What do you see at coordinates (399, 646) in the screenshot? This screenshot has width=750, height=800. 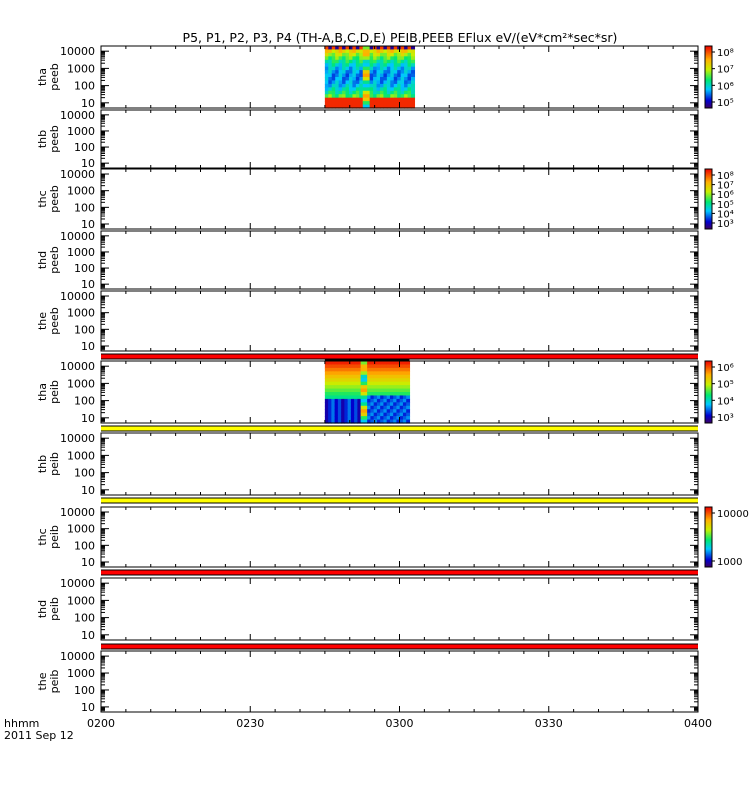 I see `status-bar` at bounding box center [399, 646].